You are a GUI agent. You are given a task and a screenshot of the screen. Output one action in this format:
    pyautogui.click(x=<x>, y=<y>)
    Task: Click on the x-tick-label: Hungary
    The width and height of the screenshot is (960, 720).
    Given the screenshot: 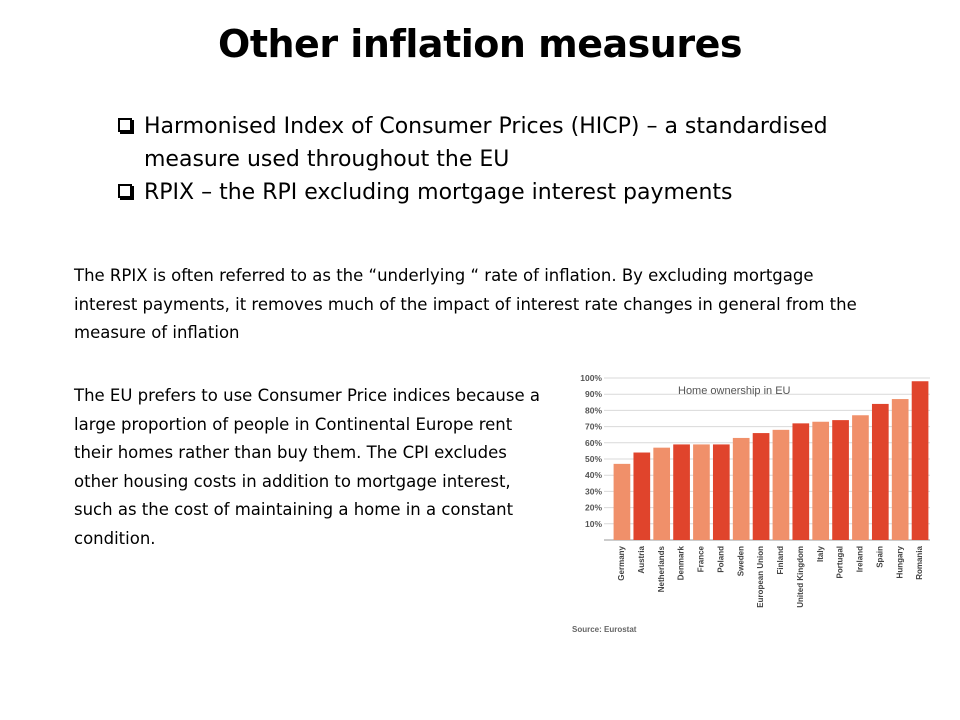 What is the action you would take?
    pyautogui.click(x=899, y=561)
    